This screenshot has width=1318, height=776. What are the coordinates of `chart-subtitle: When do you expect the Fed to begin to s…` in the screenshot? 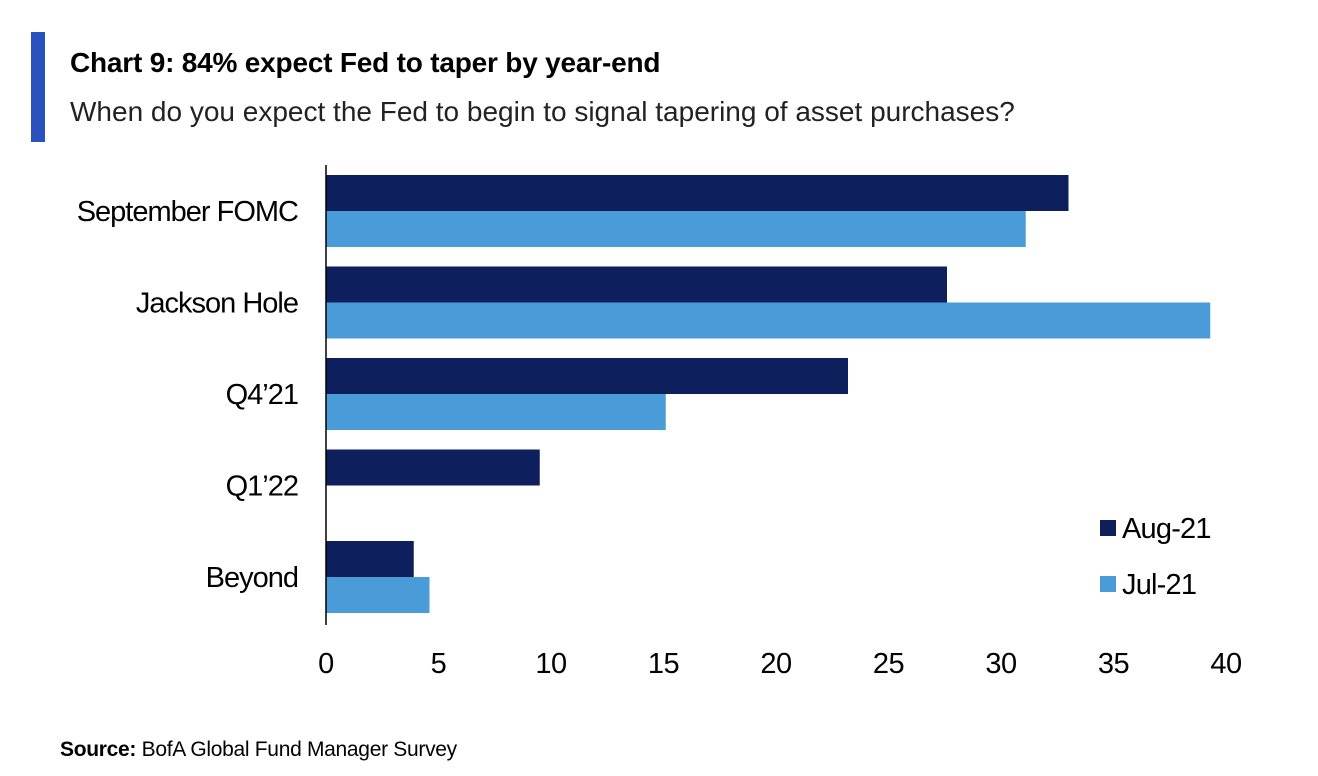 It's located at (542, 111).